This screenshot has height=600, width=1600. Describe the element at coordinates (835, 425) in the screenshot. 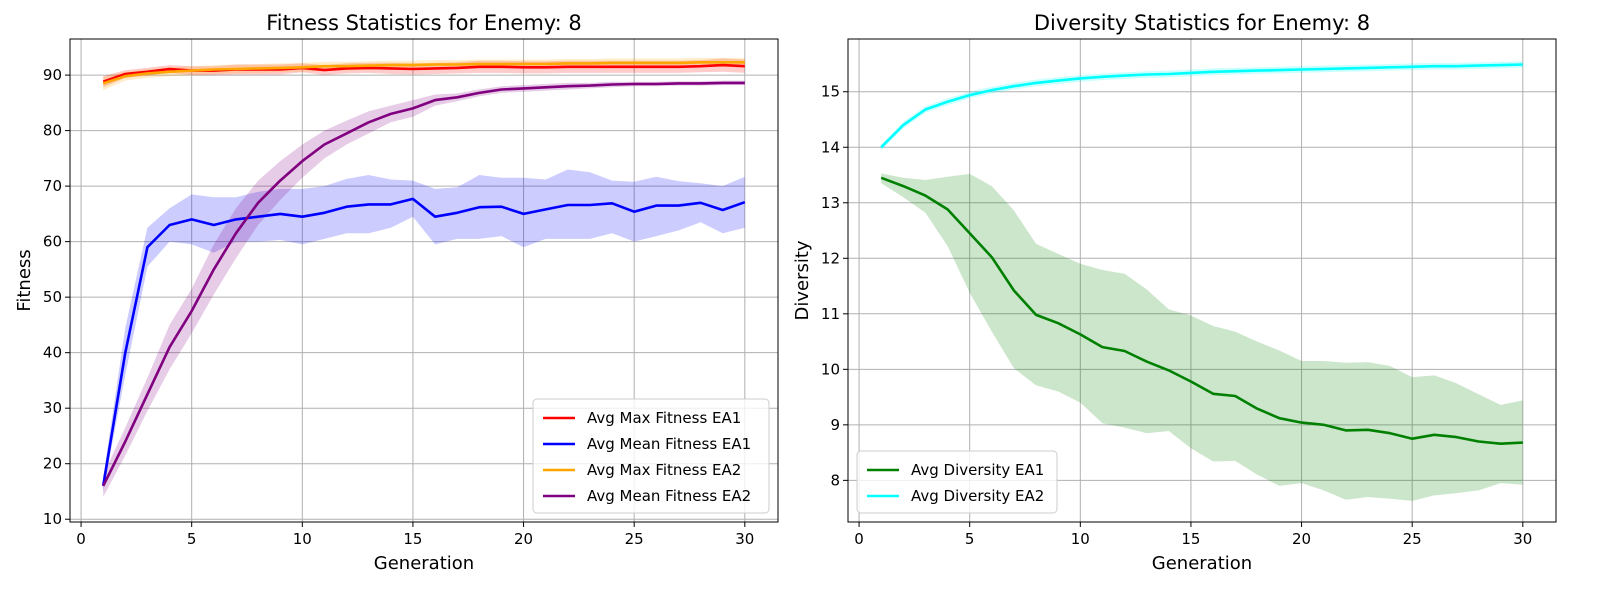

I see `y-tick-label: 9` at that location.